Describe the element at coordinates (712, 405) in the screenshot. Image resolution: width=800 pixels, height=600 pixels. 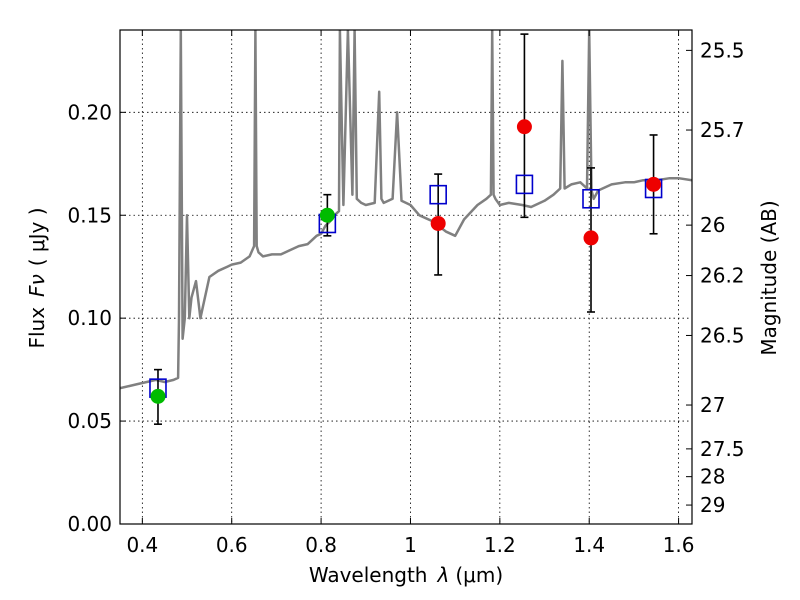
I see `right-tick-label: 27` at that location.